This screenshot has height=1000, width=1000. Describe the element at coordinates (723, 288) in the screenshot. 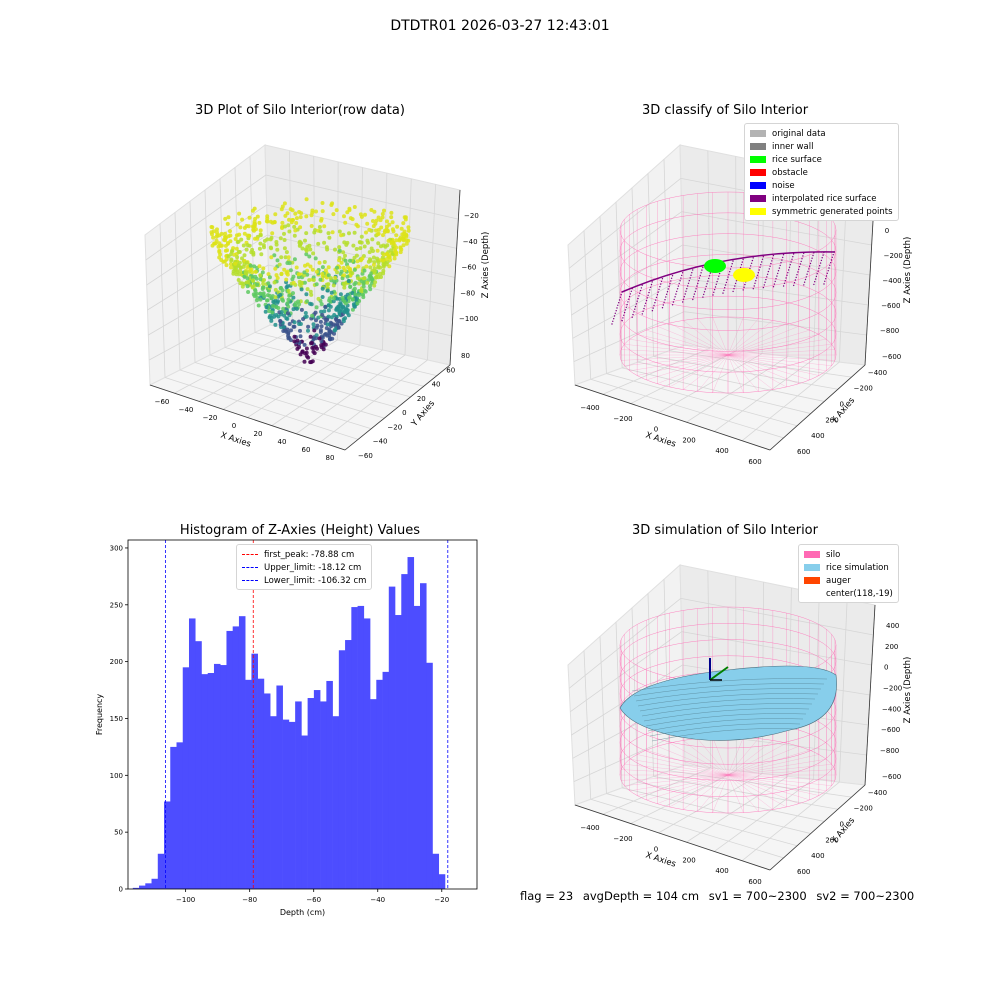

I see `interpolated-surface` at that location.